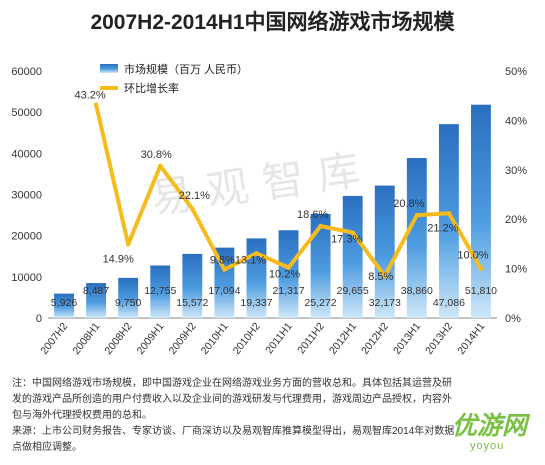 This screenshot has height=465, width=545. Describe the element at coordinates (186, 69) in the screenshot. I see `legend-bar-label: 市场规模（百万 人民币）` at that location.